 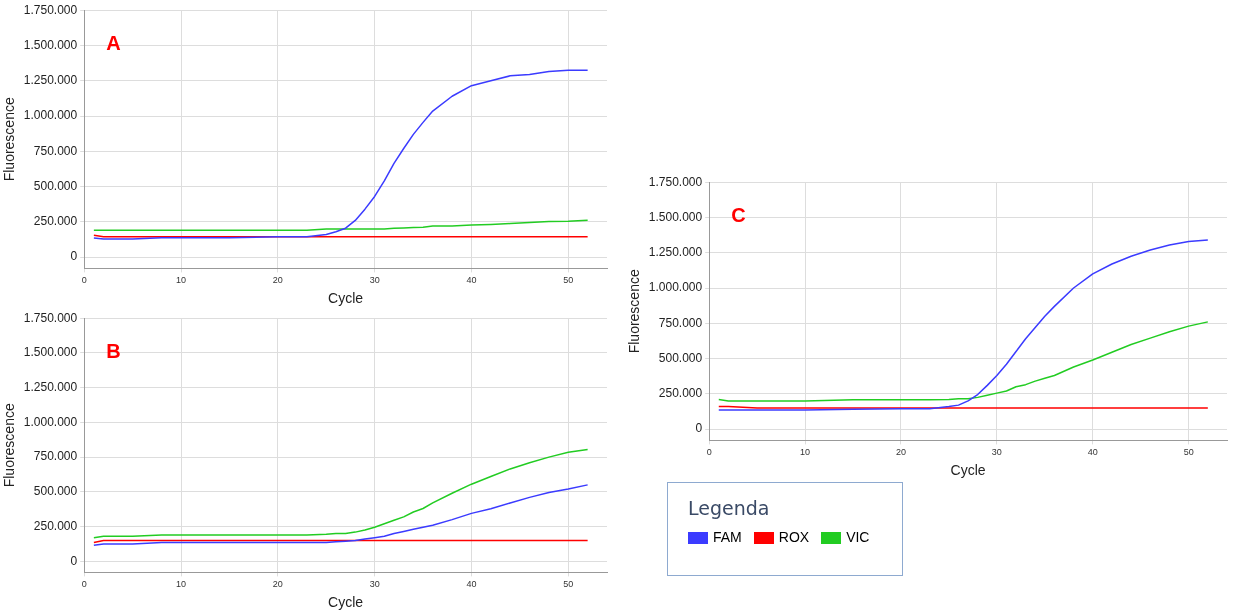 What do you see at coordinates (738, 214) in the screenshot?
I see `annotation: C` at bounding box center [738, 214].